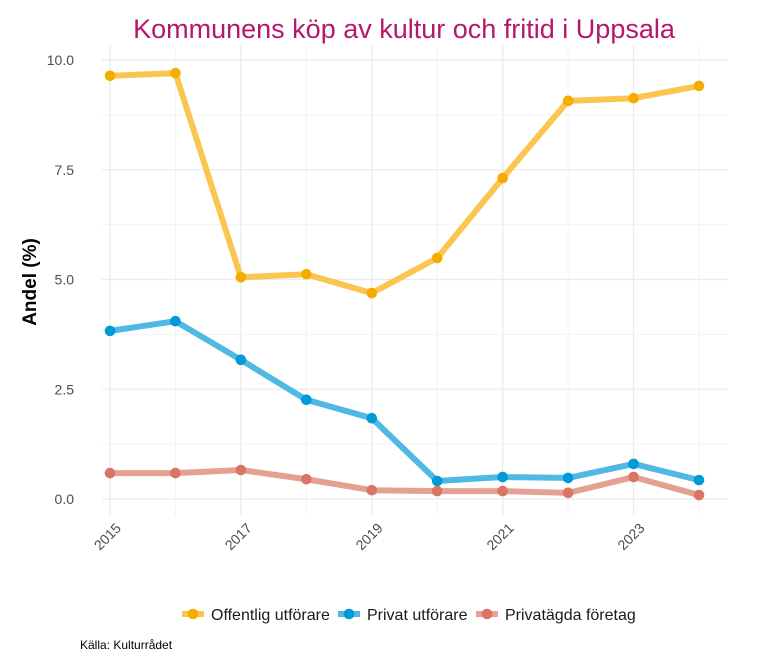 The image size is (768, 672). Describe the element at coordinates (499, 536) in the screenshot. I see `x-tick-label: 2021` at that location.